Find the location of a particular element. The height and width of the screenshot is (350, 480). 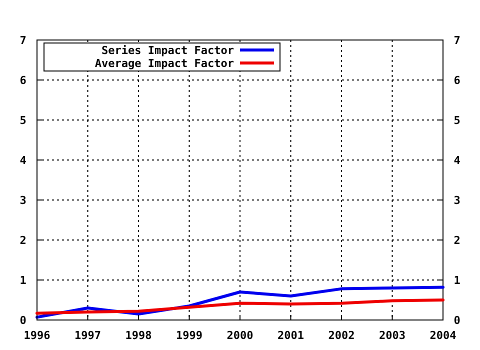

y-tick-label: 0 is located at coordinates (23, 320).